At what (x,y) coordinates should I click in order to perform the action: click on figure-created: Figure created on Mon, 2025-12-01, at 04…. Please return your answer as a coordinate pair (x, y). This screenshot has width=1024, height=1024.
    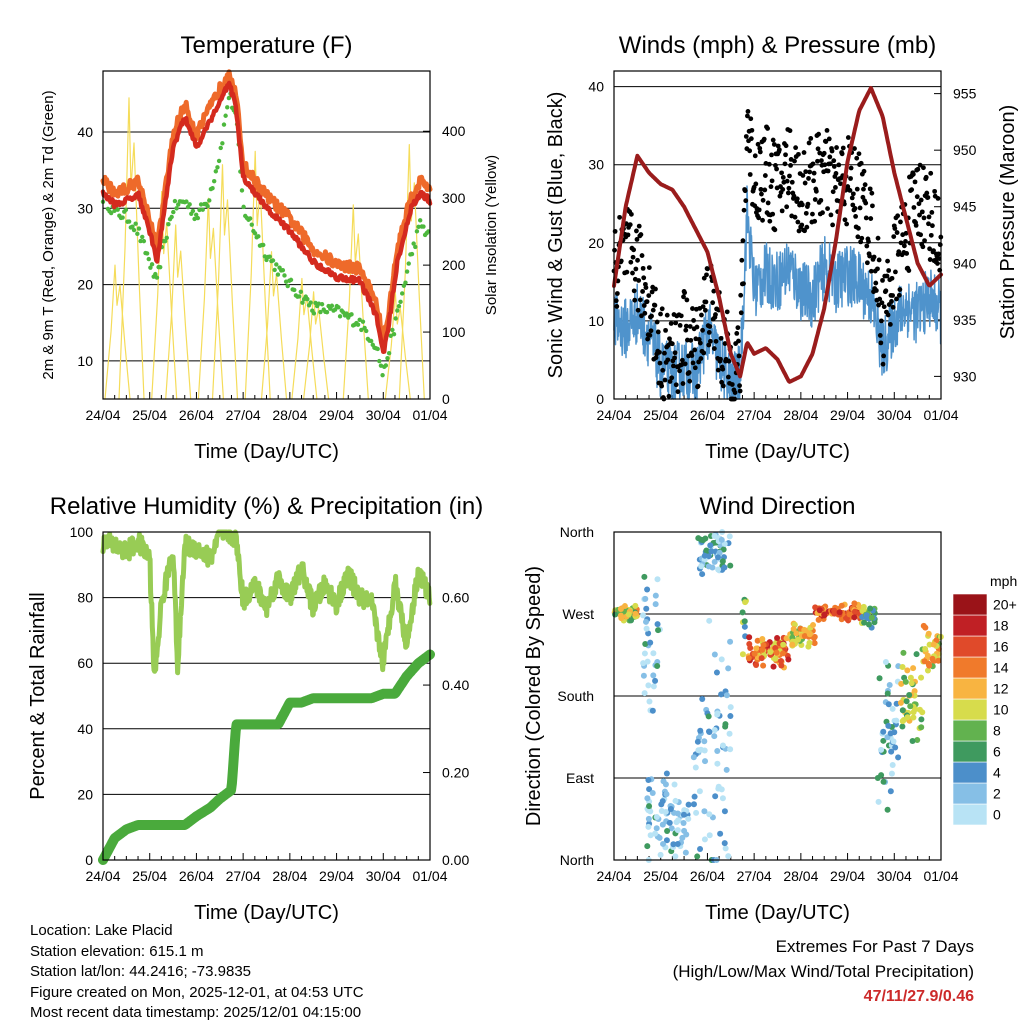
    Looking at the image, I should click on (197, 992).